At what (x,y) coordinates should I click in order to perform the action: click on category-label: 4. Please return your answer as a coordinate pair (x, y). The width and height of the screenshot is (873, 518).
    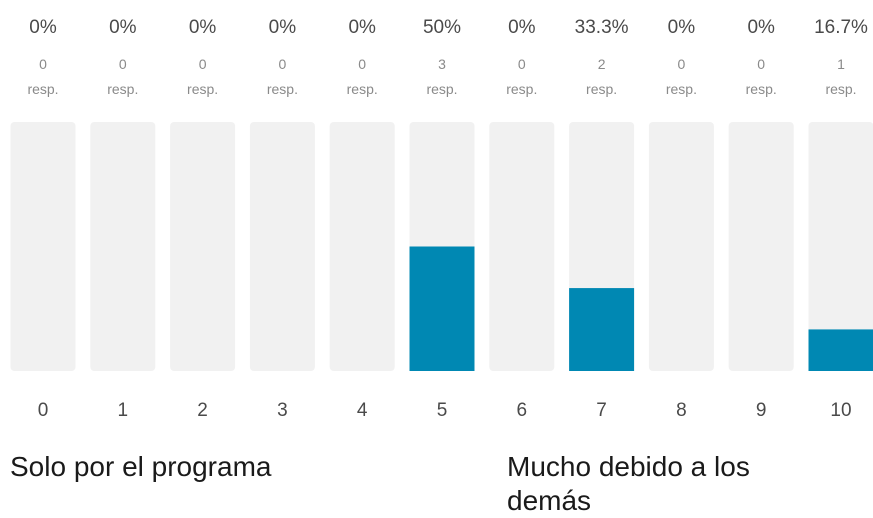
    Looking at the image, I should click on (362, 410).